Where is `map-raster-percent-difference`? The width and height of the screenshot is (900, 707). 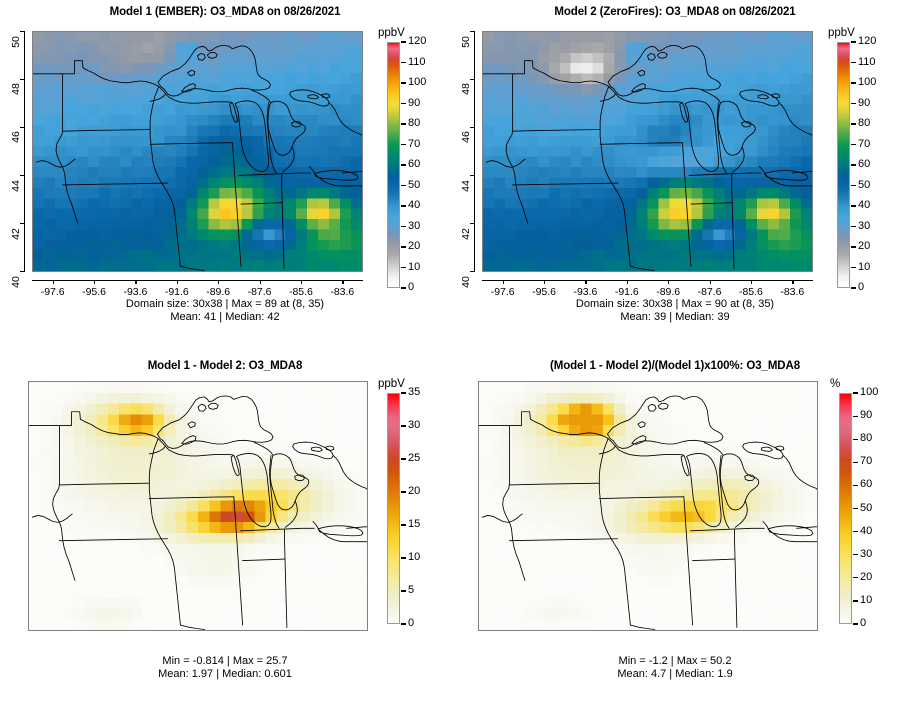
map-raster-percent-difference is located at coordinates (648, 506).